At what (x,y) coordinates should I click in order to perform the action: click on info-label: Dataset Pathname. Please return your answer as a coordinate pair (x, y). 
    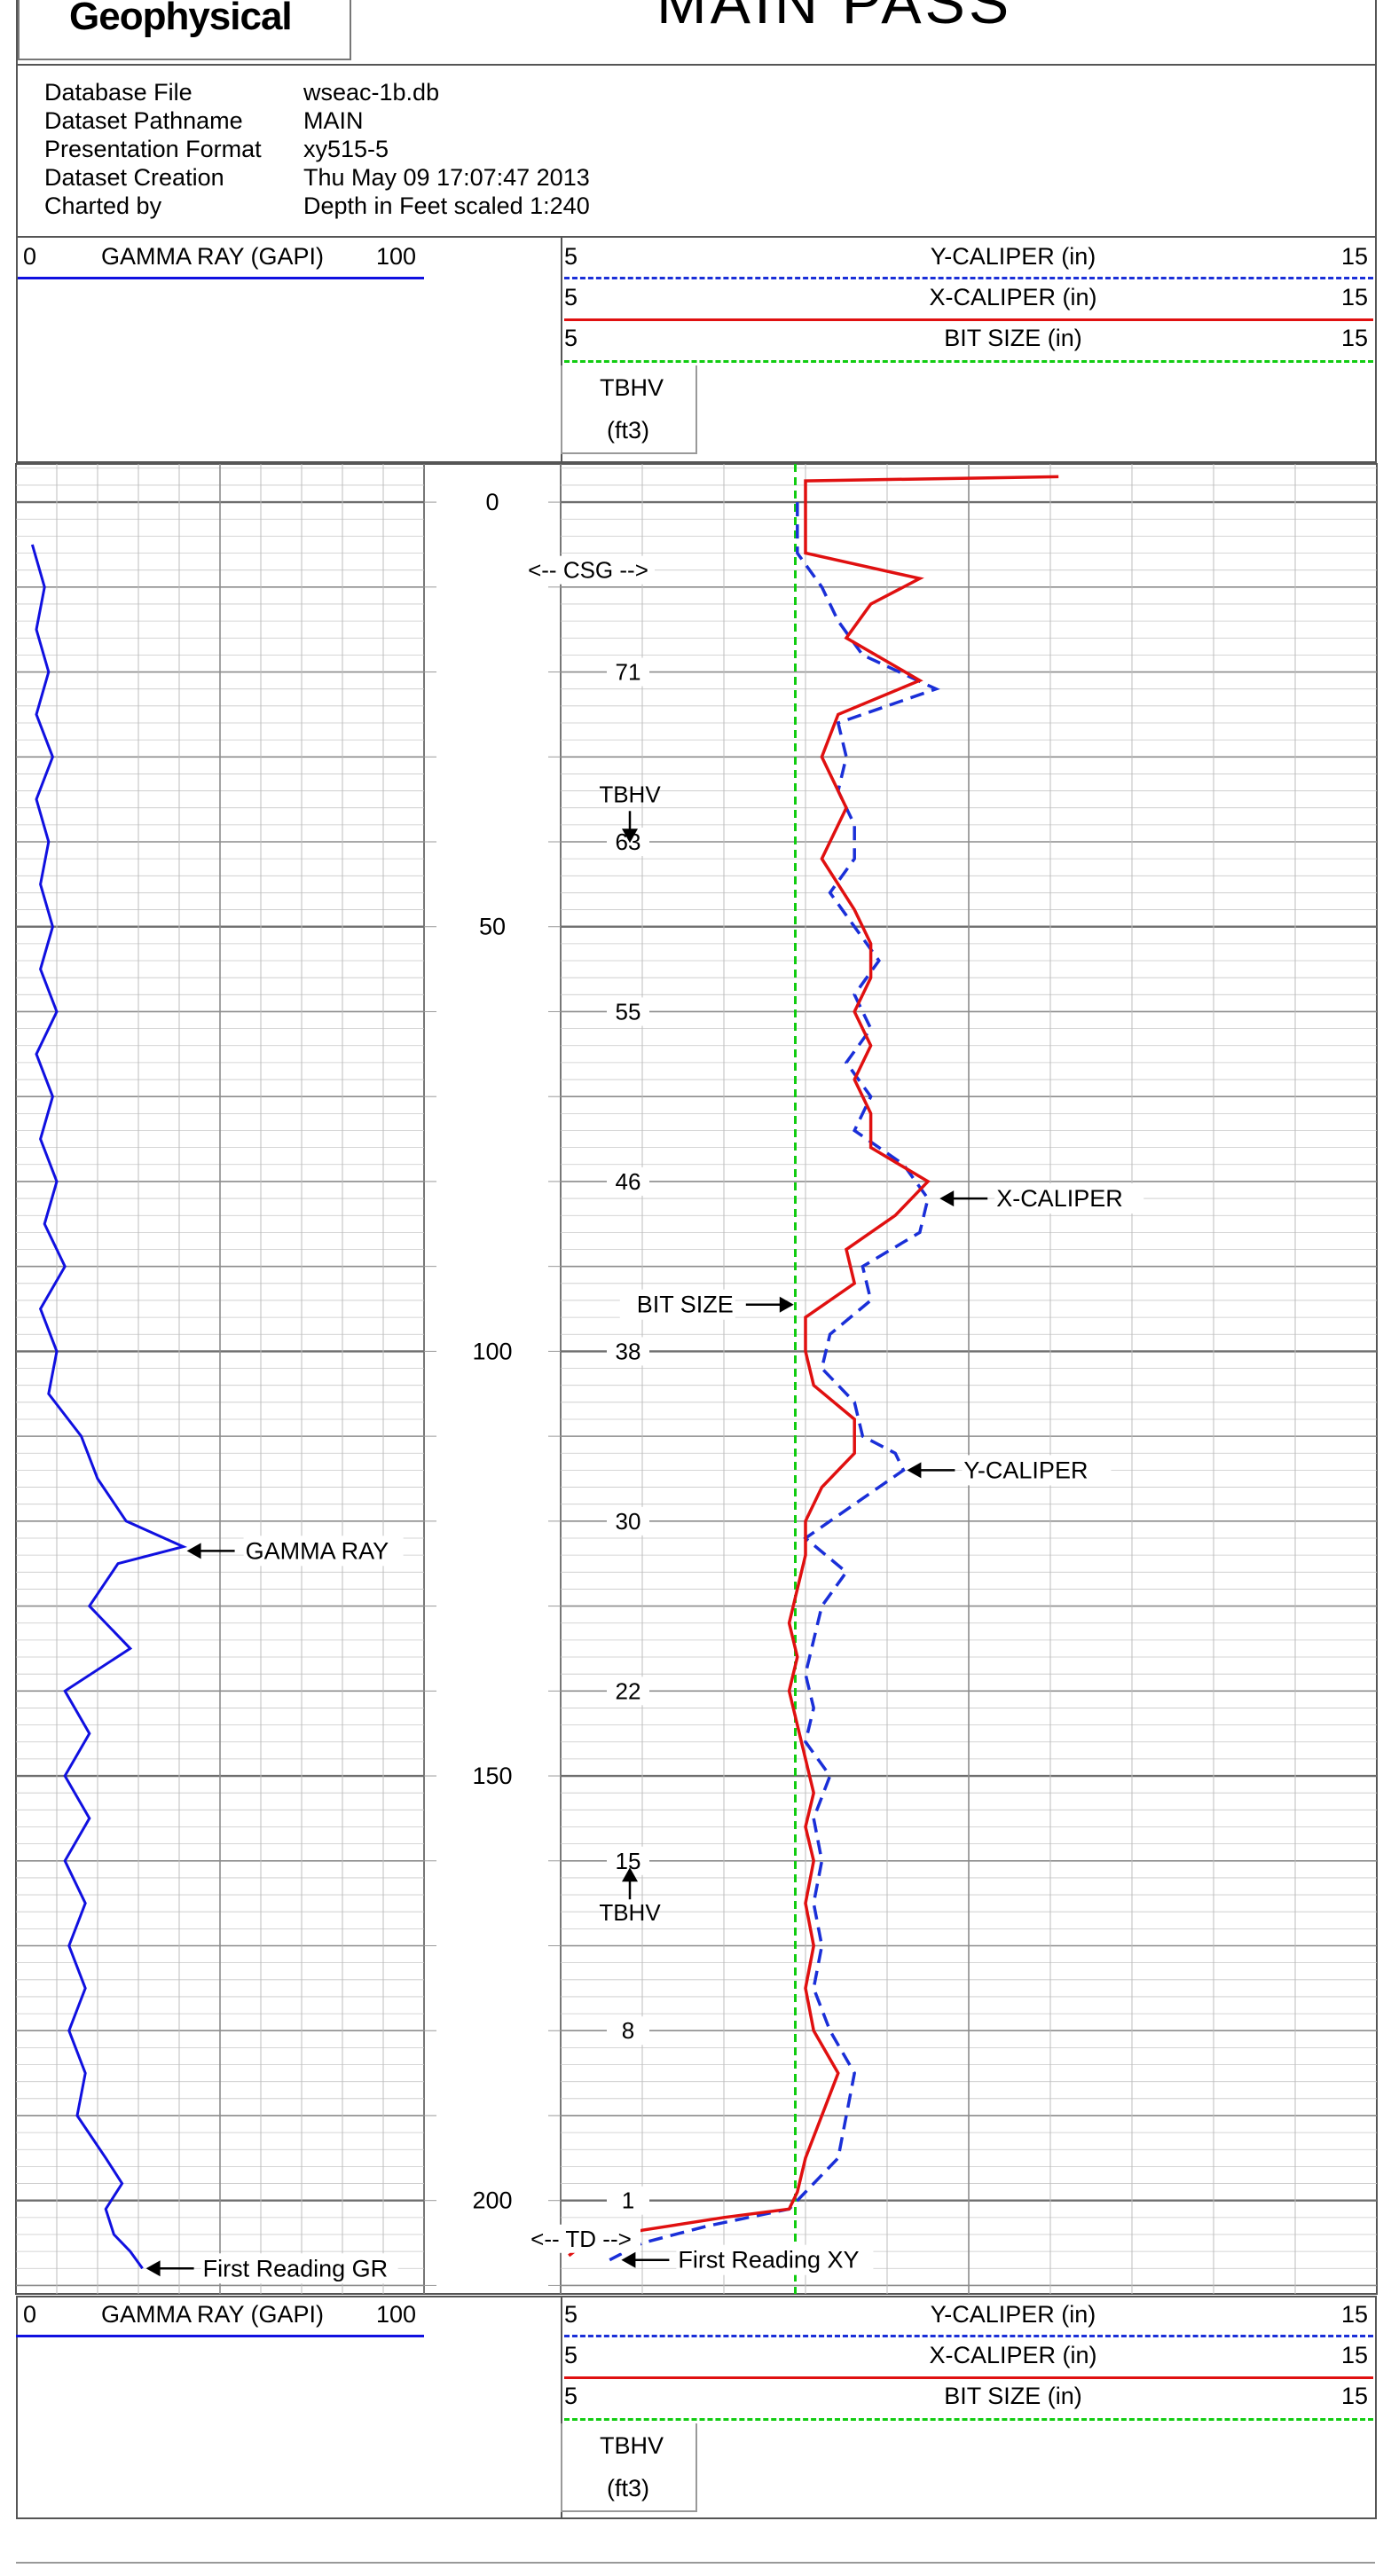
    Looking at the image, I should click on (143, 120).